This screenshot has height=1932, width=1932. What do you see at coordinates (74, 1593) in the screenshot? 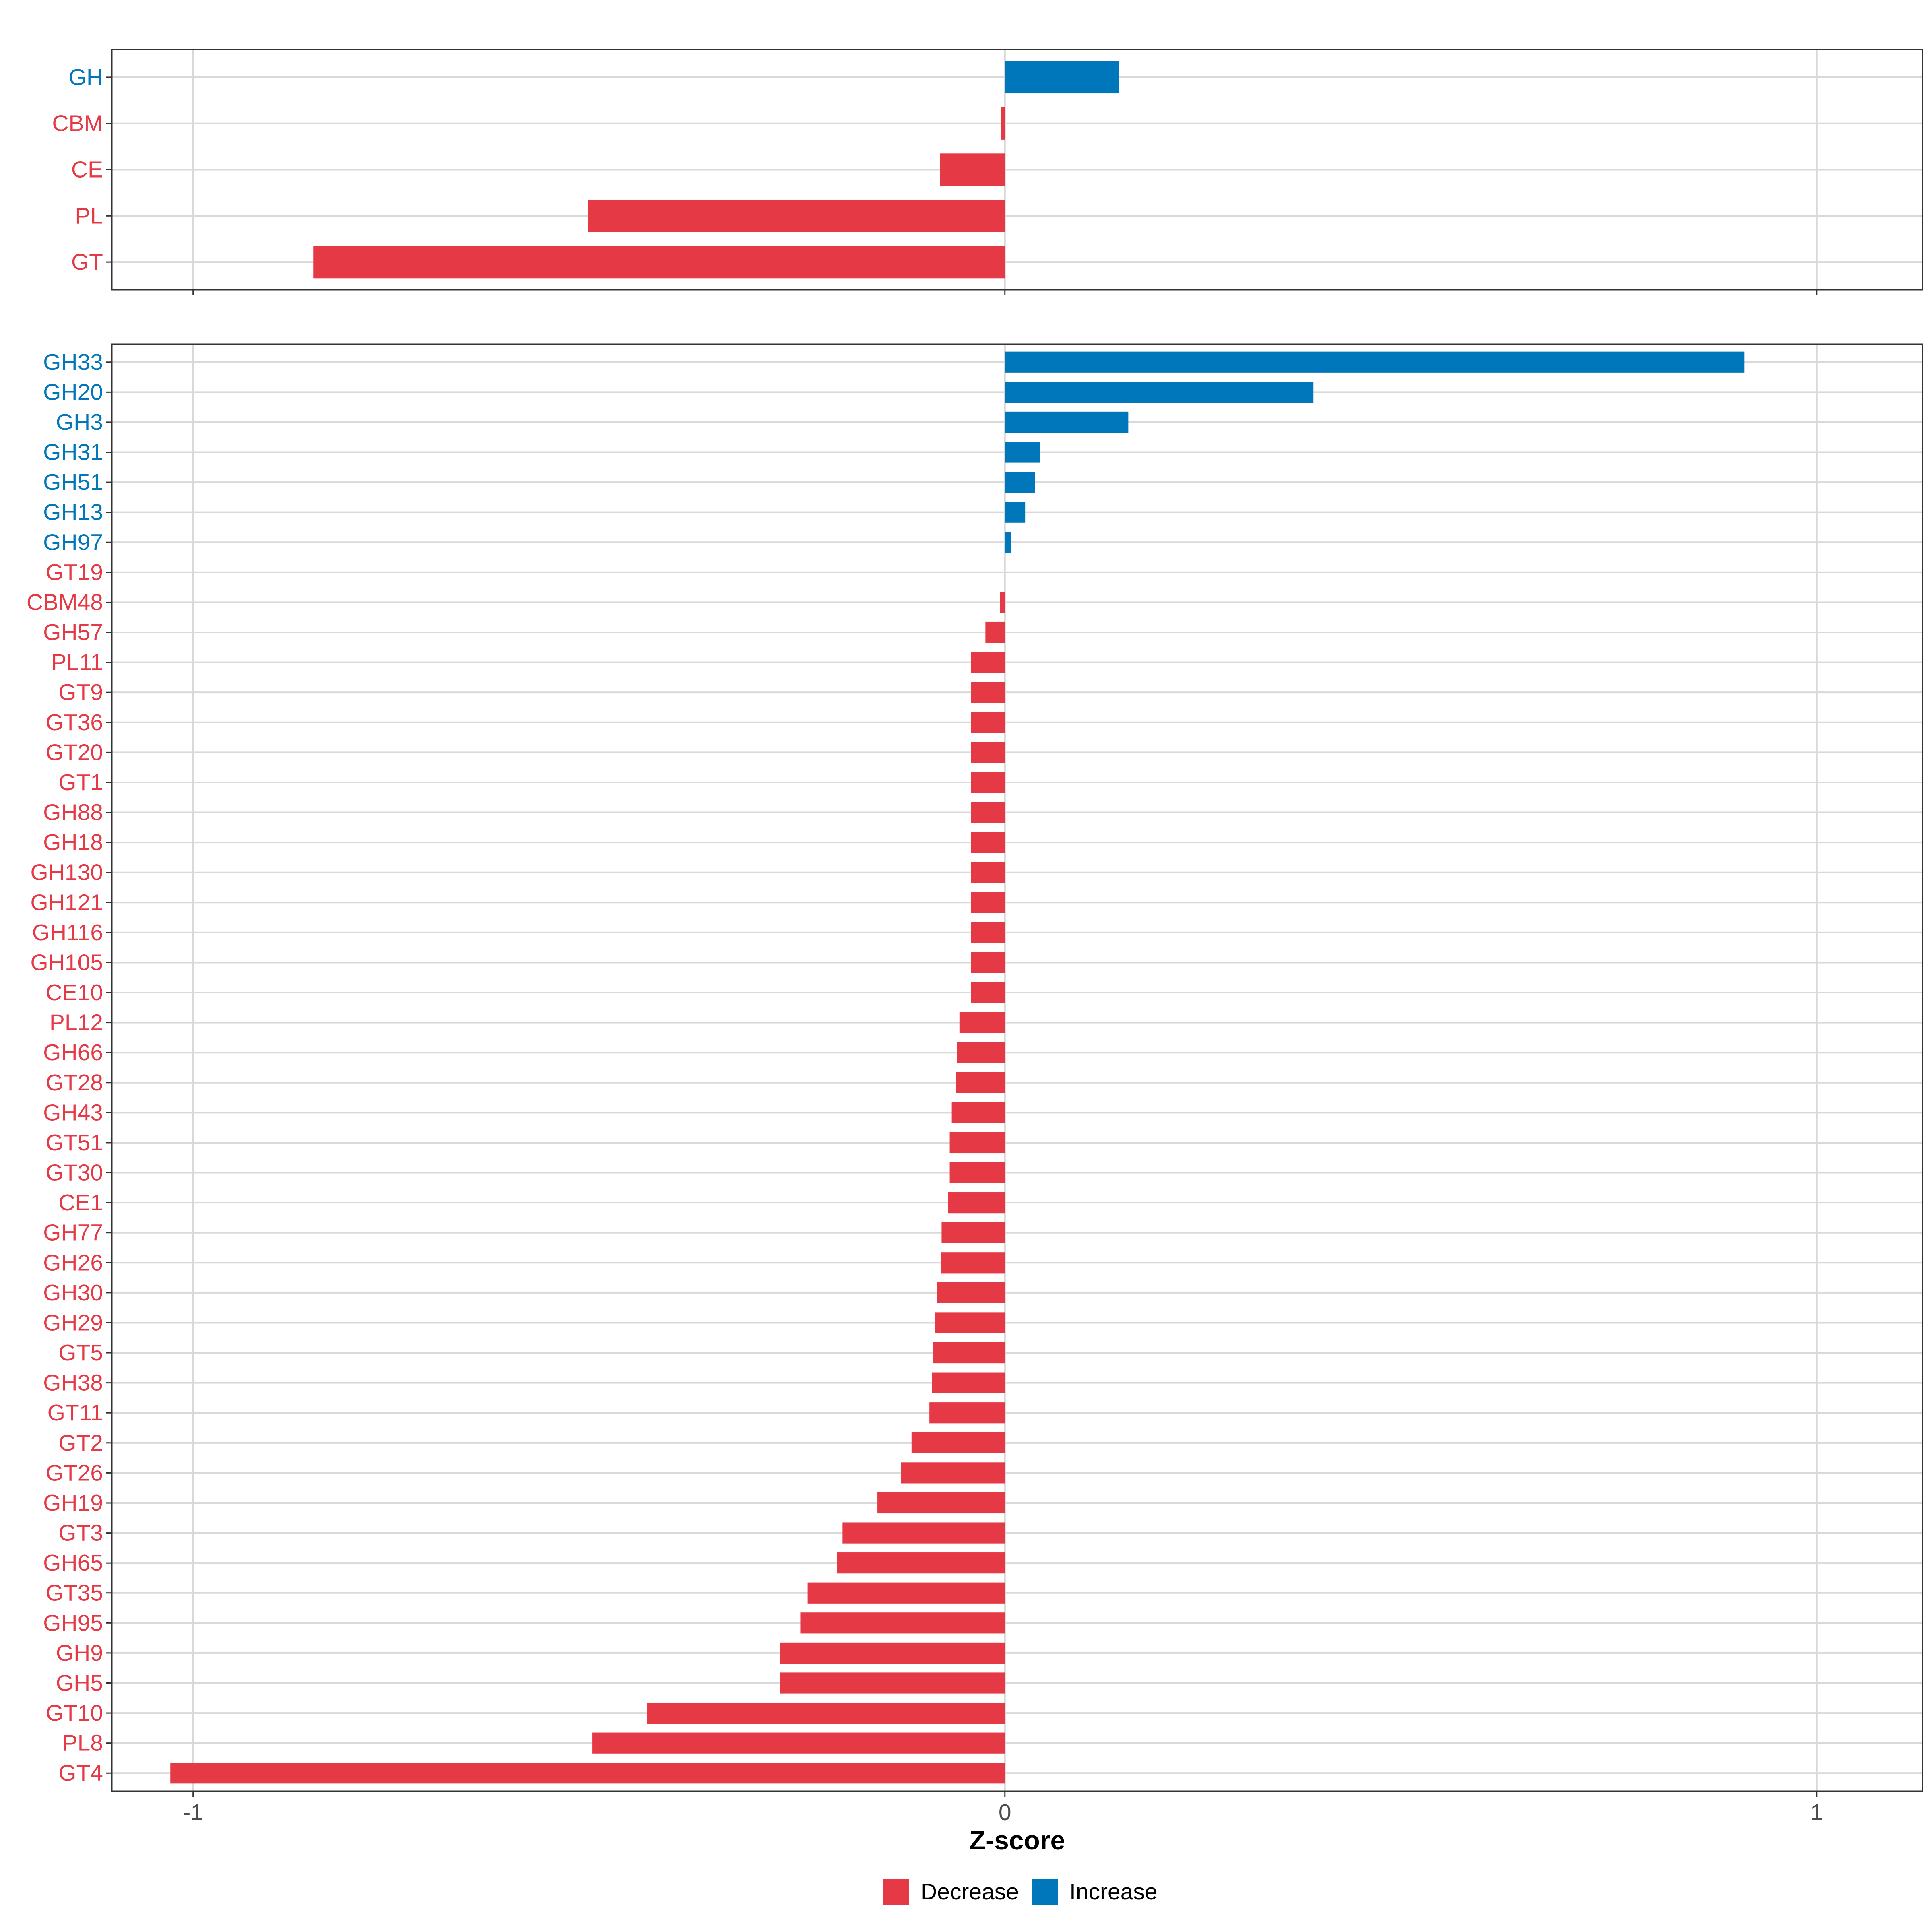
I see `y-tick-label: GT35` at bounding box center [74, 1593].